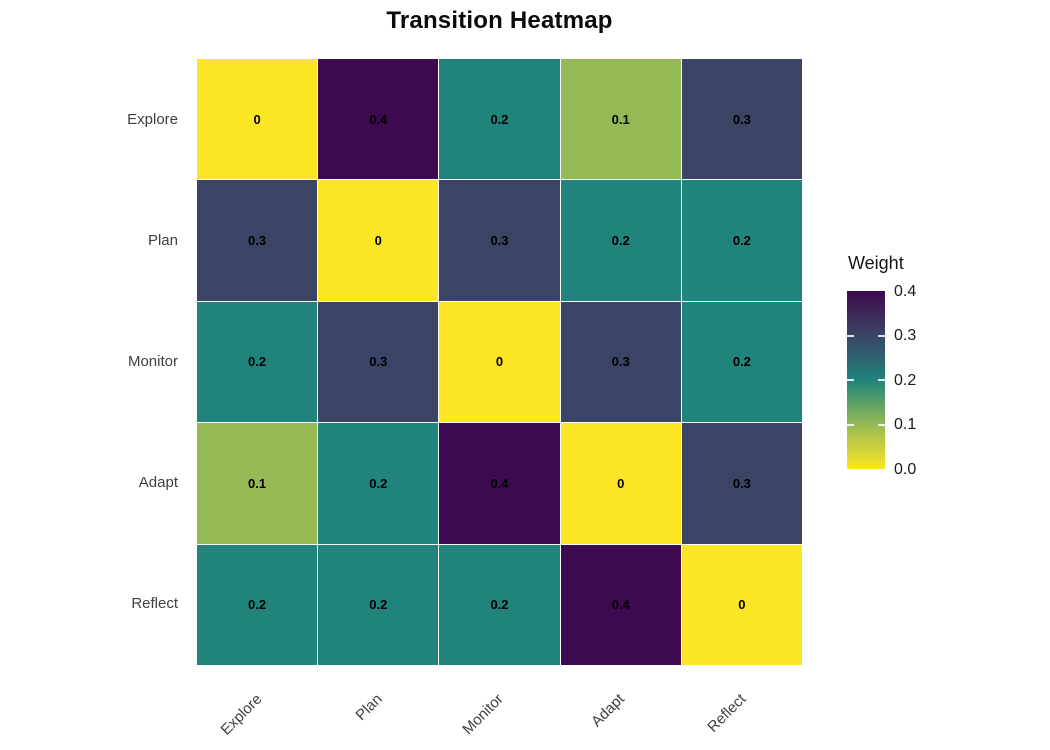 Image resolution: width=1050 pixels, height=750 pixels. I want to click on heatmap-cell-adapt-explore: 0.1, so click(257, 483).